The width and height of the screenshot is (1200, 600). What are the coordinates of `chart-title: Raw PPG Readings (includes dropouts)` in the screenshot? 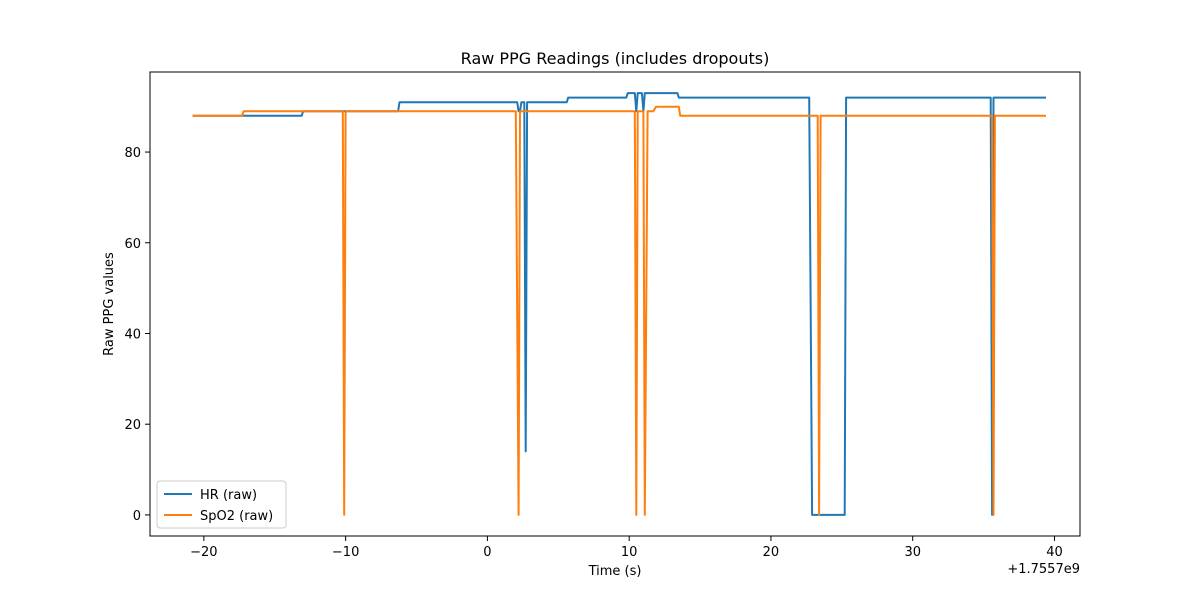 It's located at (615, 58).